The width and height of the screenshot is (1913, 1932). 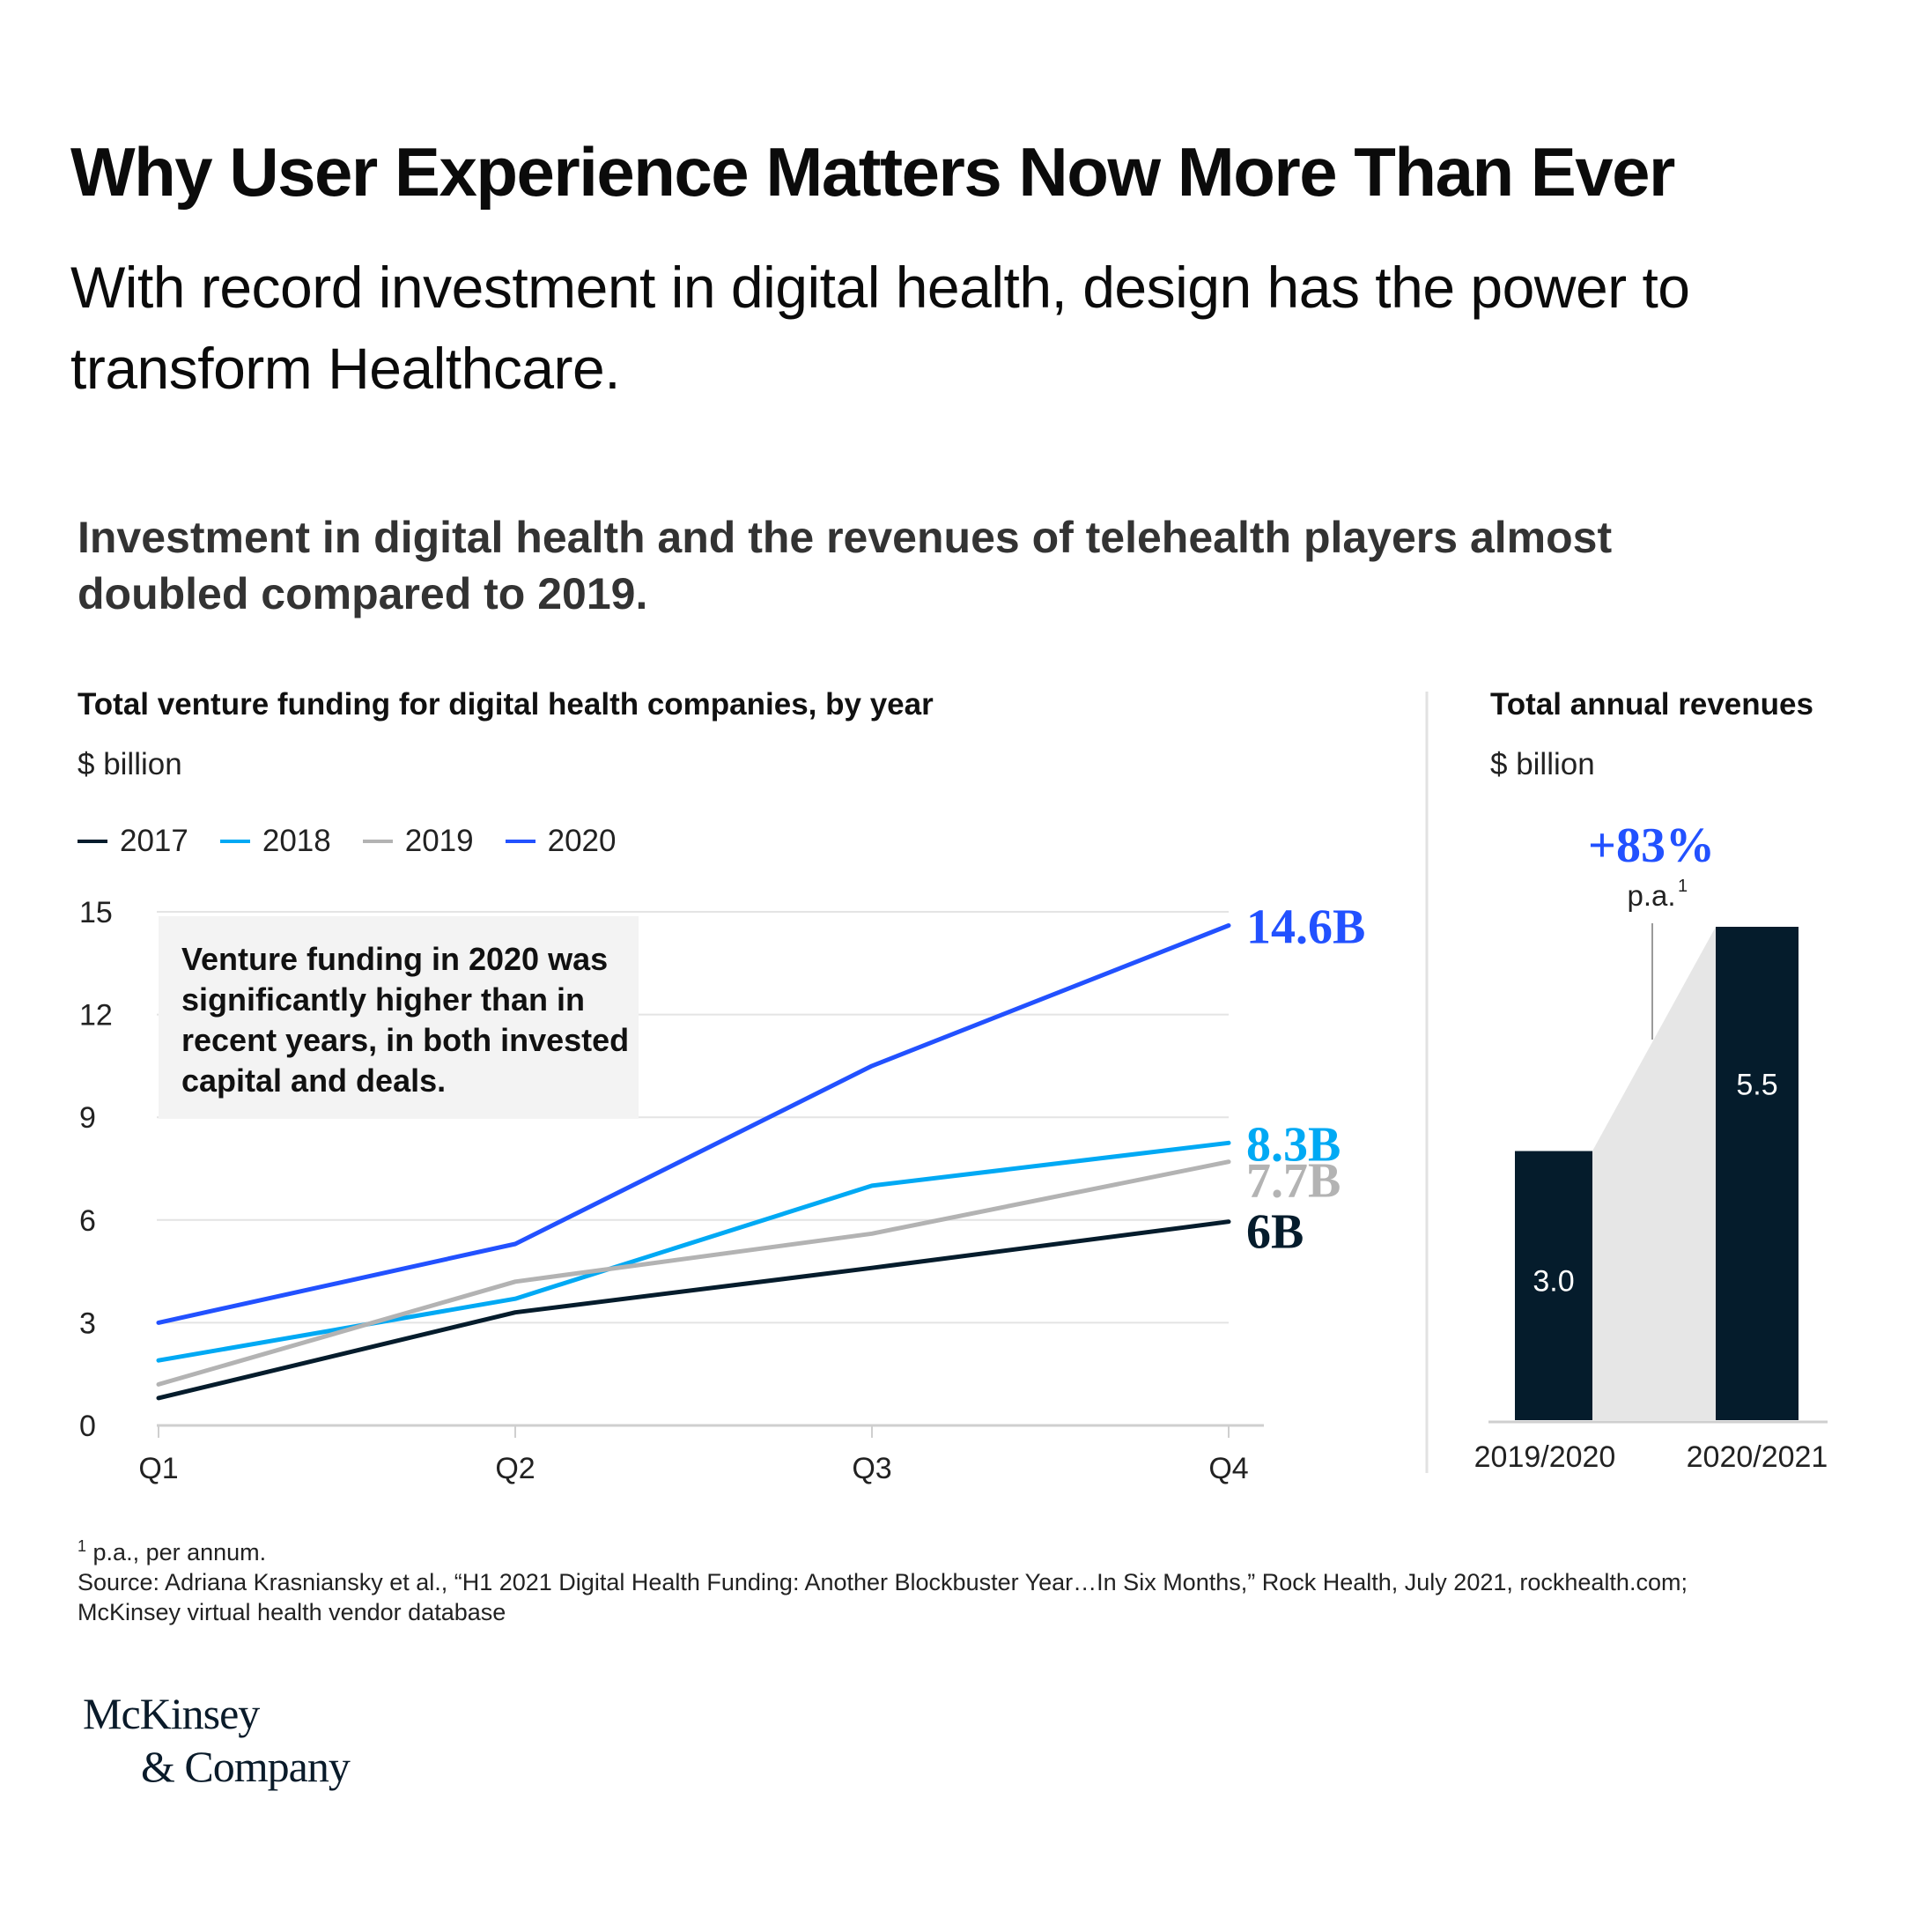 I want to click on x-tick-label-Q2: Q2, so click(x=515, y=1469).